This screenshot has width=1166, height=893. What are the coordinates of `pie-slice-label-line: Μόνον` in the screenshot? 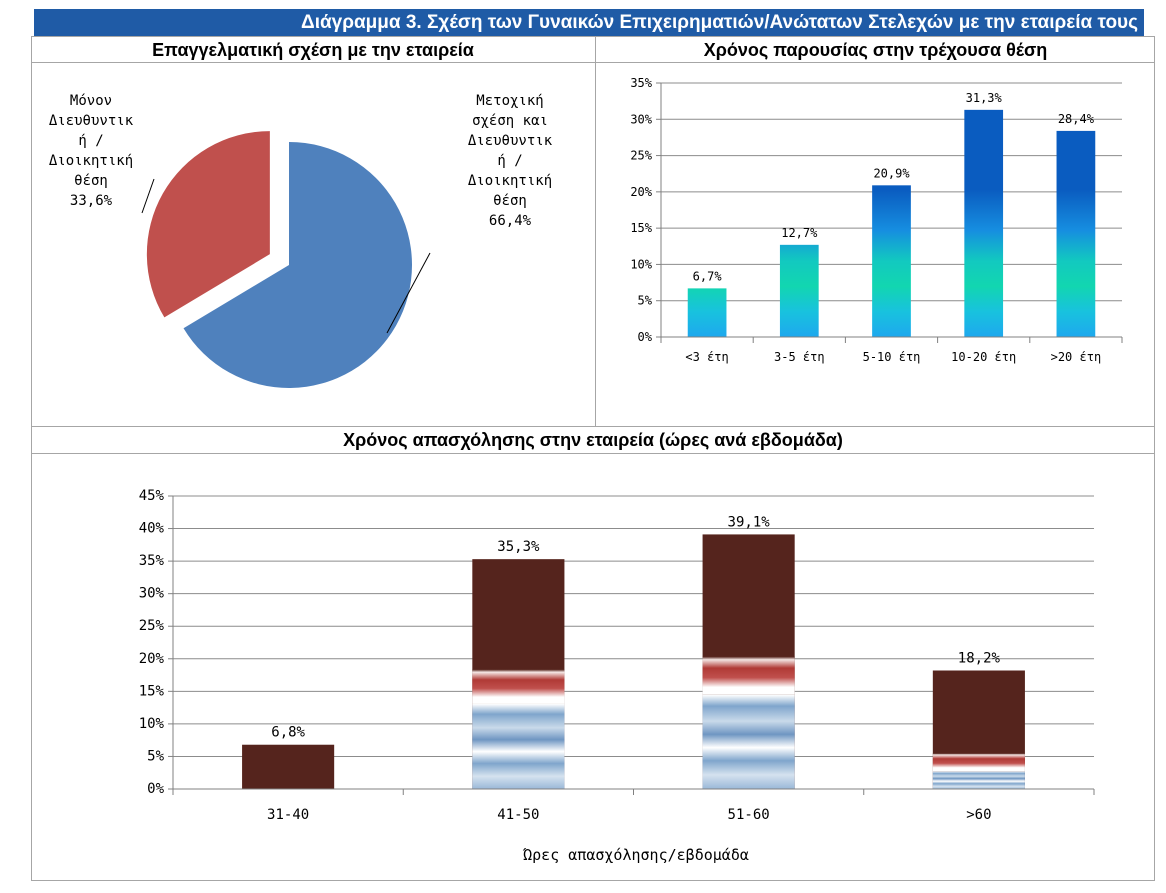 It's located at (91, 101).